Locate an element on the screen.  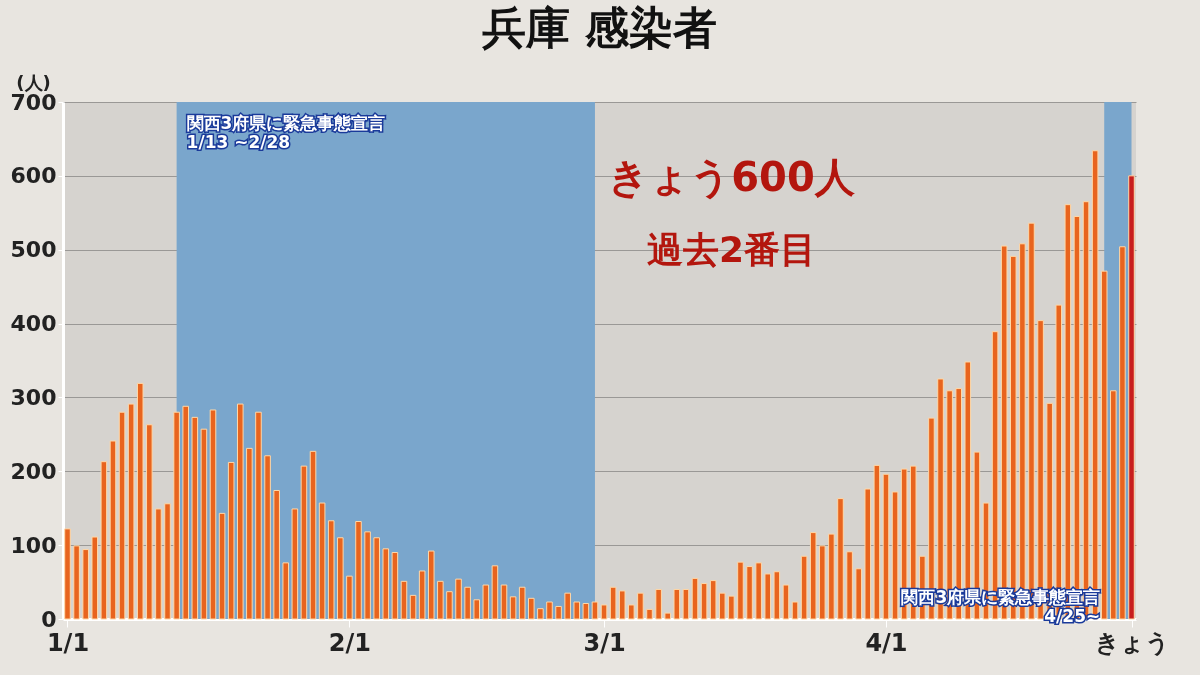
y-tick-label: 200 is located at coordinates (33, 471).